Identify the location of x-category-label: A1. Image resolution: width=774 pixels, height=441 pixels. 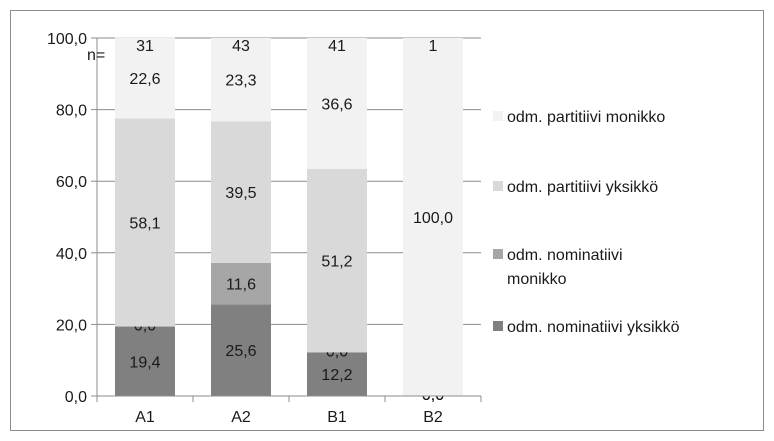
(145, 417).